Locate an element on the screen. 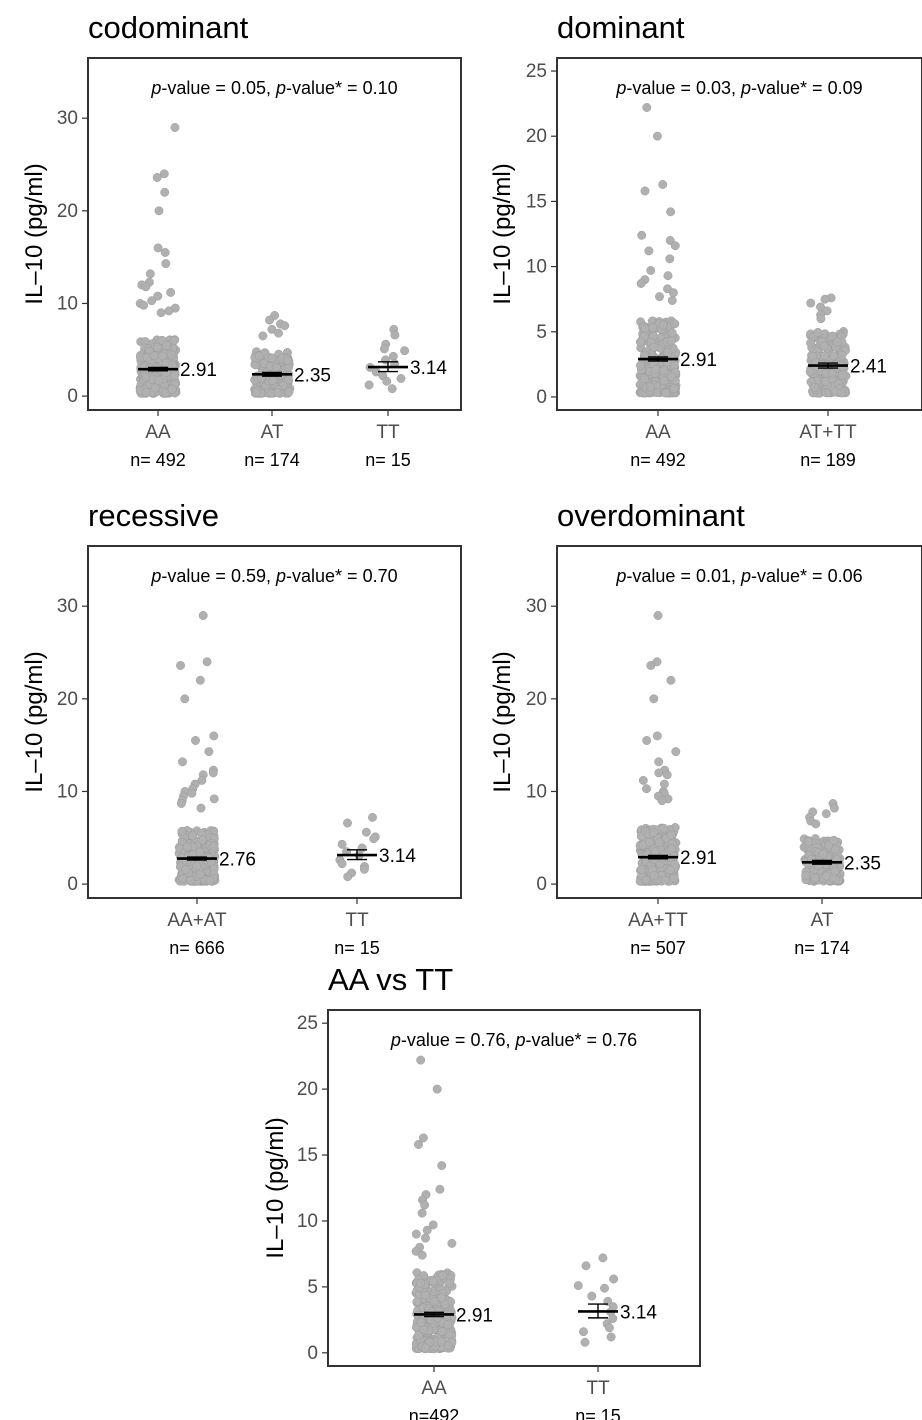 Image resolution: width=922 pixels, height=1420 pixels. p-value-annotation: p-value = 0.03, p-value* = 0.09 is located at coordinates (738, 88).